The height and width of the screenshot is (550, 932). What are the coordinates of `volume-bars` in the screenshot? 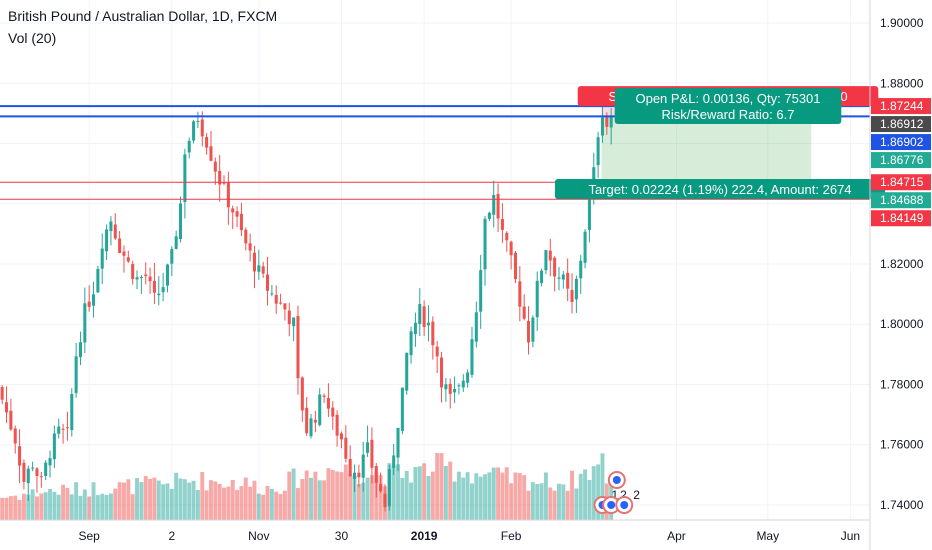 It's located at (307, 486).